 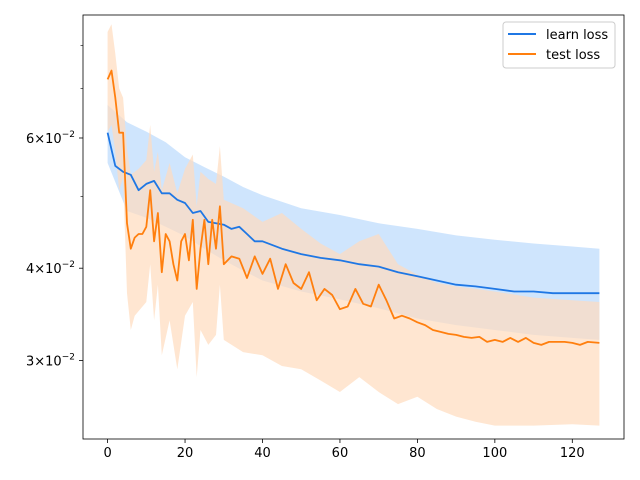 I want to click on x-tick-label: 100, so click(x=494, y=453).